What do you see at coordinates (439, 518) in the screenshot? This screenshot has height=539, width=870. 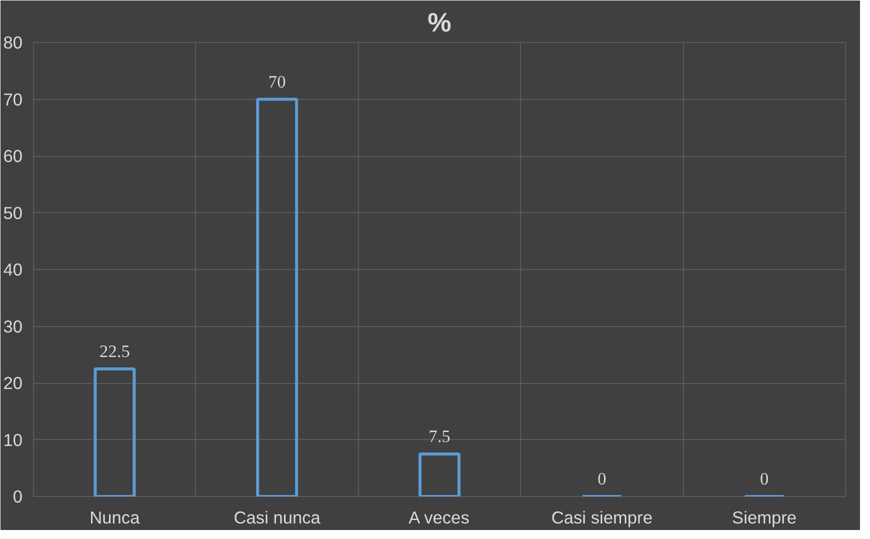 I see `x-tick-label: A veces` at bounding box center [439, 518].